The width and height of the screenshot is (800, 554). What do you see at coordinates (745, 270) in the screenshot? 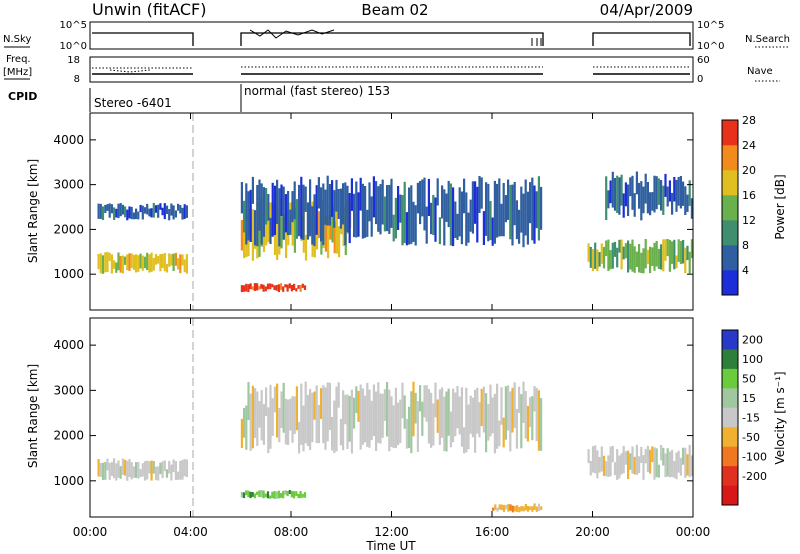
I see `colorbar-tick-label: 4` at bounding box center [745, 270].